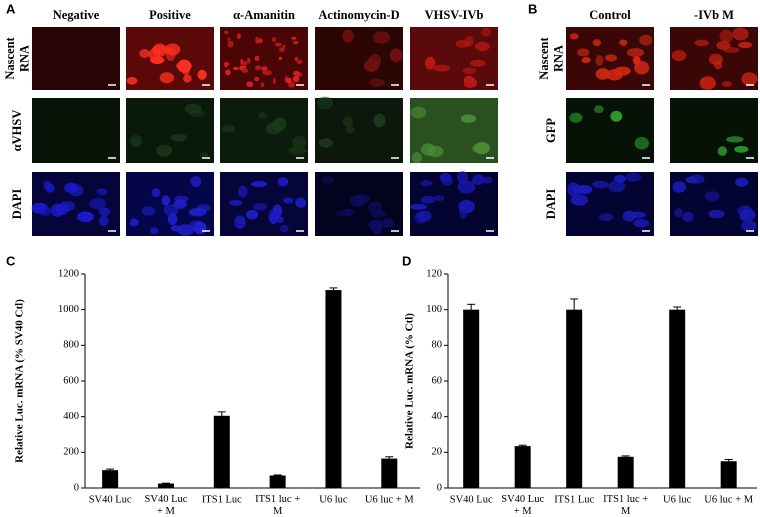 This screenshot has height=517, width=760. Describe the element at coordinates (17, 57) in the screenshot. I see `row-label: NascentRNA` at that location.